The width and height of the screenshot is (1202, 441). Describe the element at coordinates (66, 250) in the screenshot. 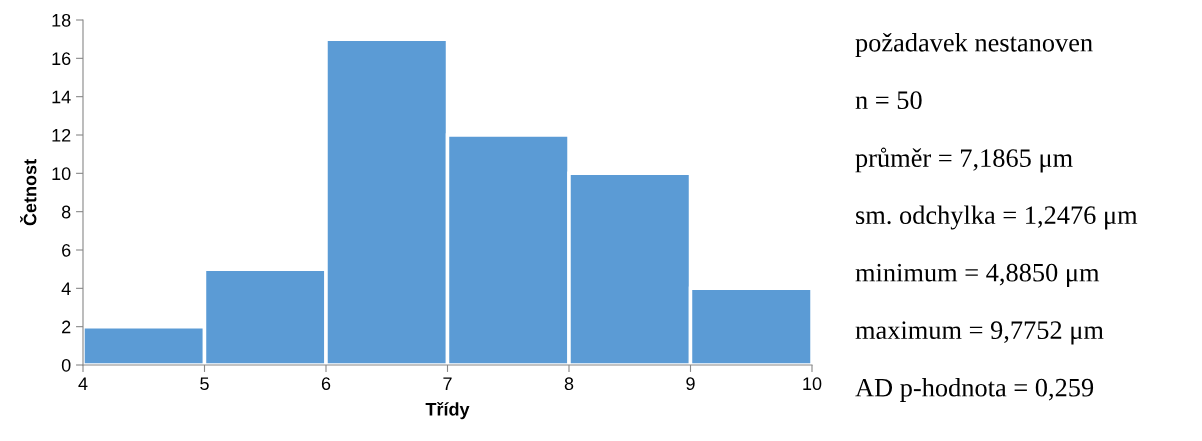

I see `y-tick-label: 6` at that location.